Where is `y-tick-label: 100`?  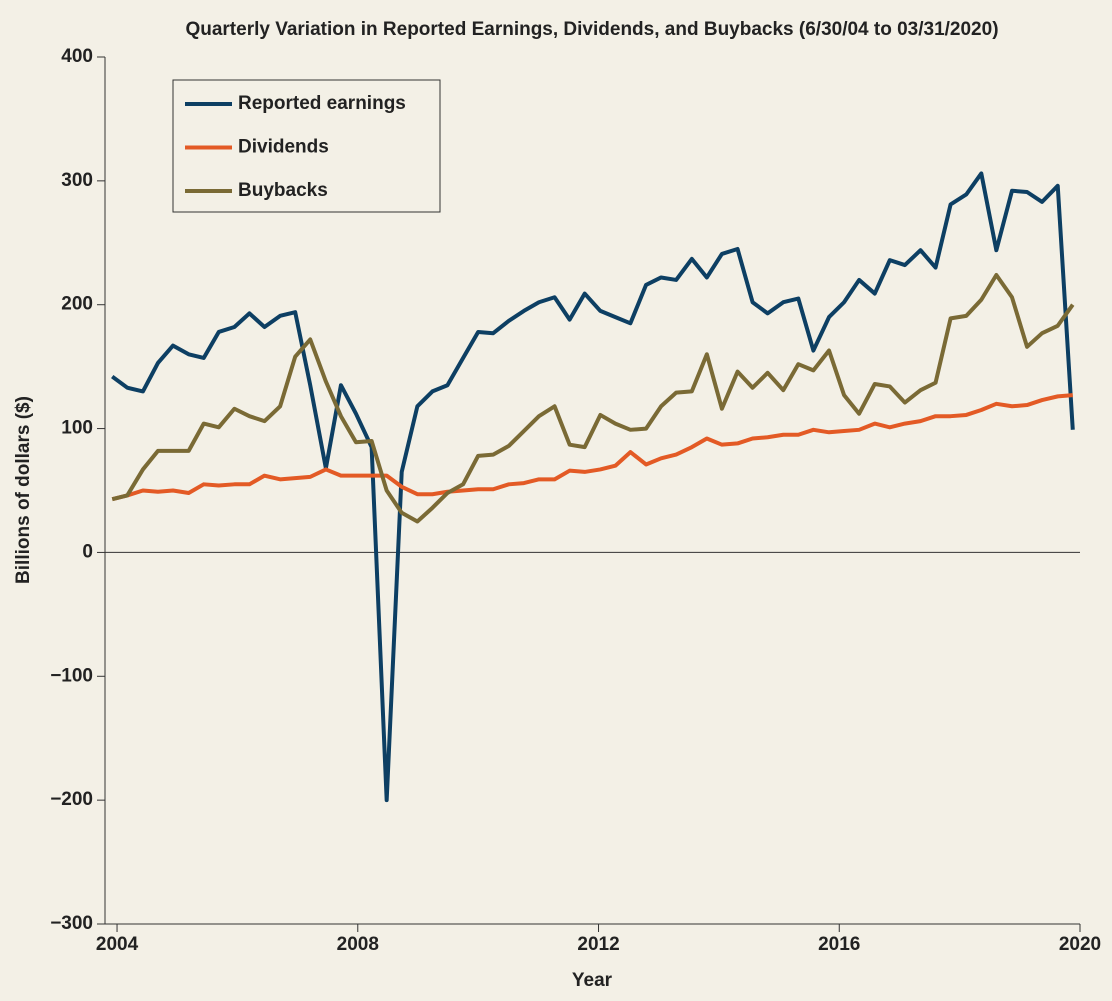
y-tick-label: 100 is located at coordinates (77, 428).